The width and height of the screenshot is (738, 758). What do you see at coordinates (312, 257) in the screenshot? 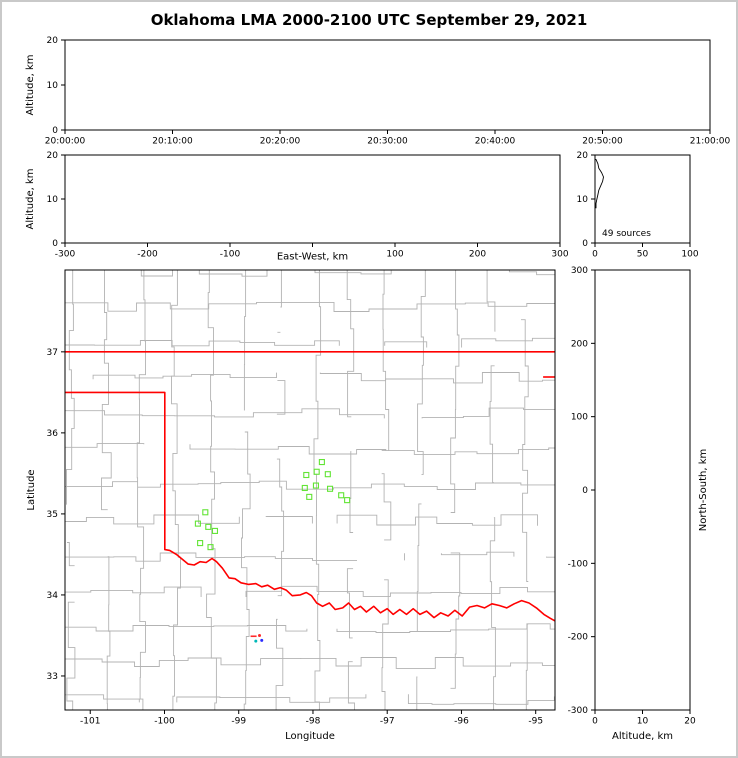
I see `x-axis-label: East-West, km` at bounding box center [312, 257].